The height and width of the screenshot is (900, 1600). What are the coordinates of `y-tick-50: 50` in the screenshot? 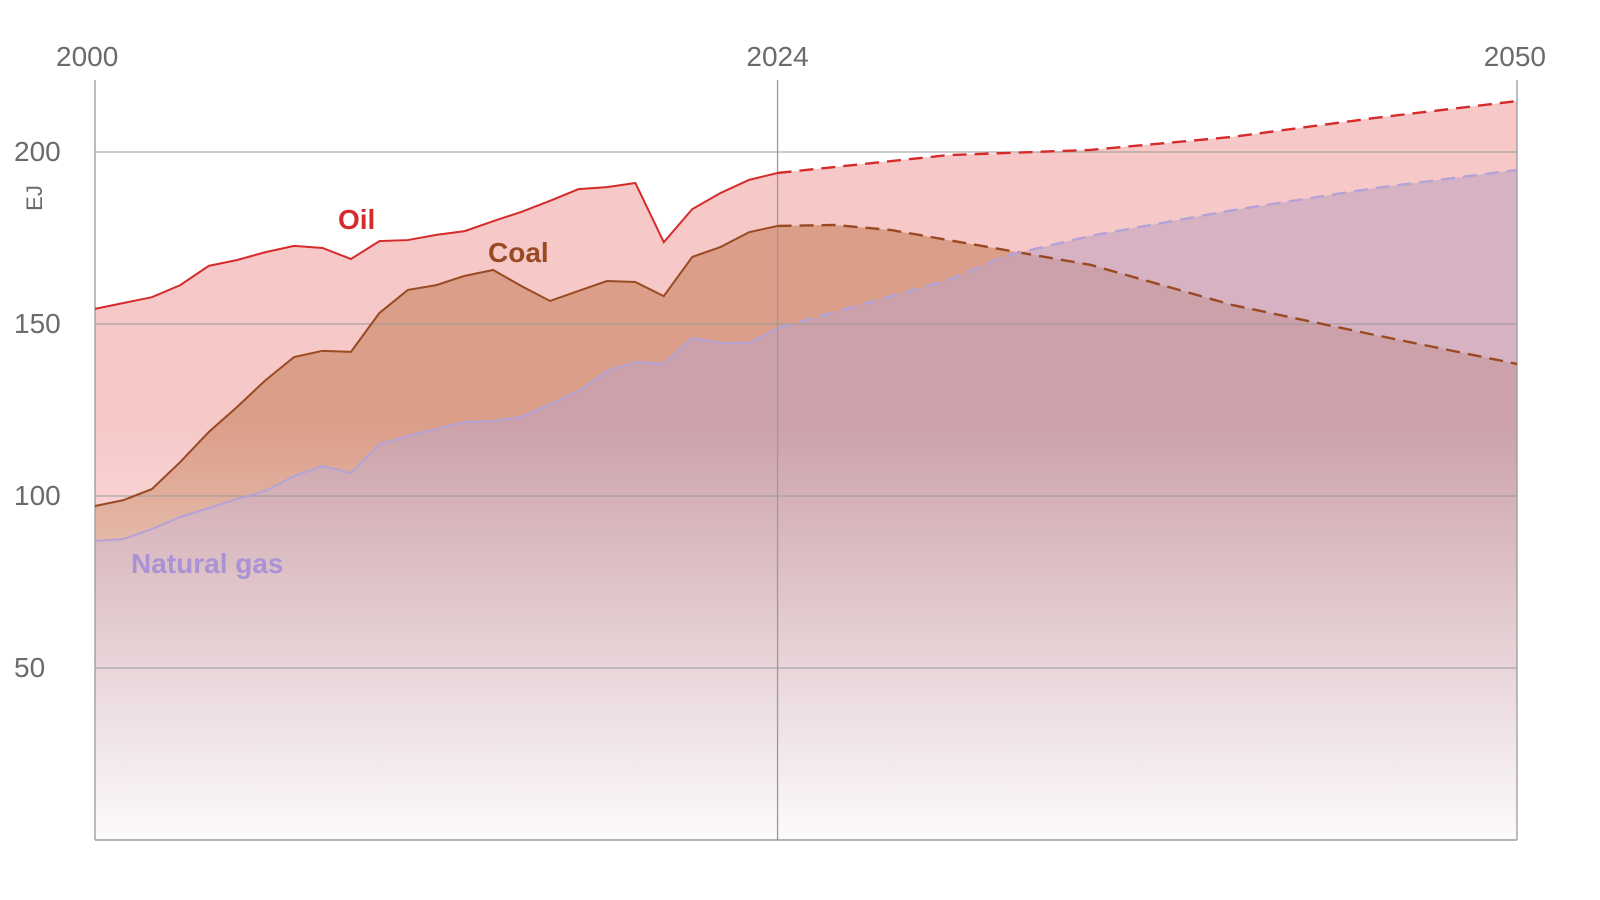 It's located at (29, 667).